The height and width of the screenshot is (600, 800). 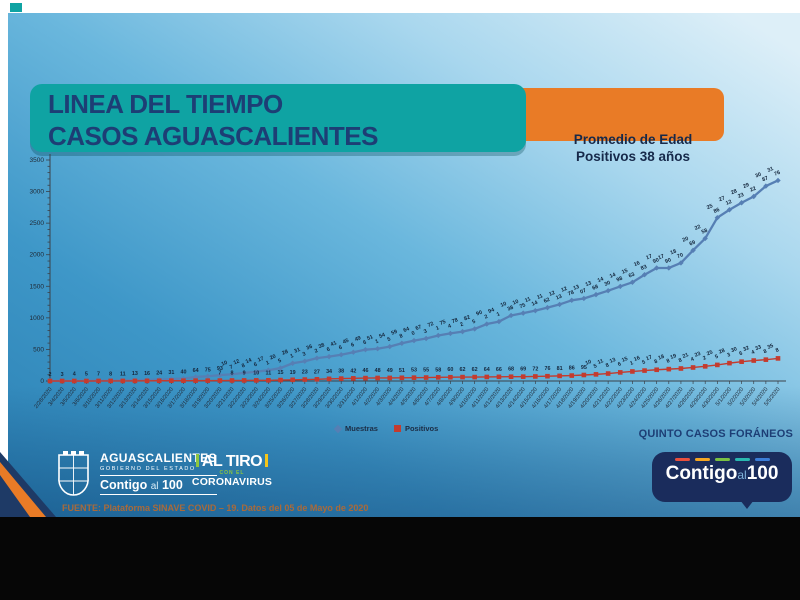 I want to click on svg-text: 75, so click(x=208, y=370).